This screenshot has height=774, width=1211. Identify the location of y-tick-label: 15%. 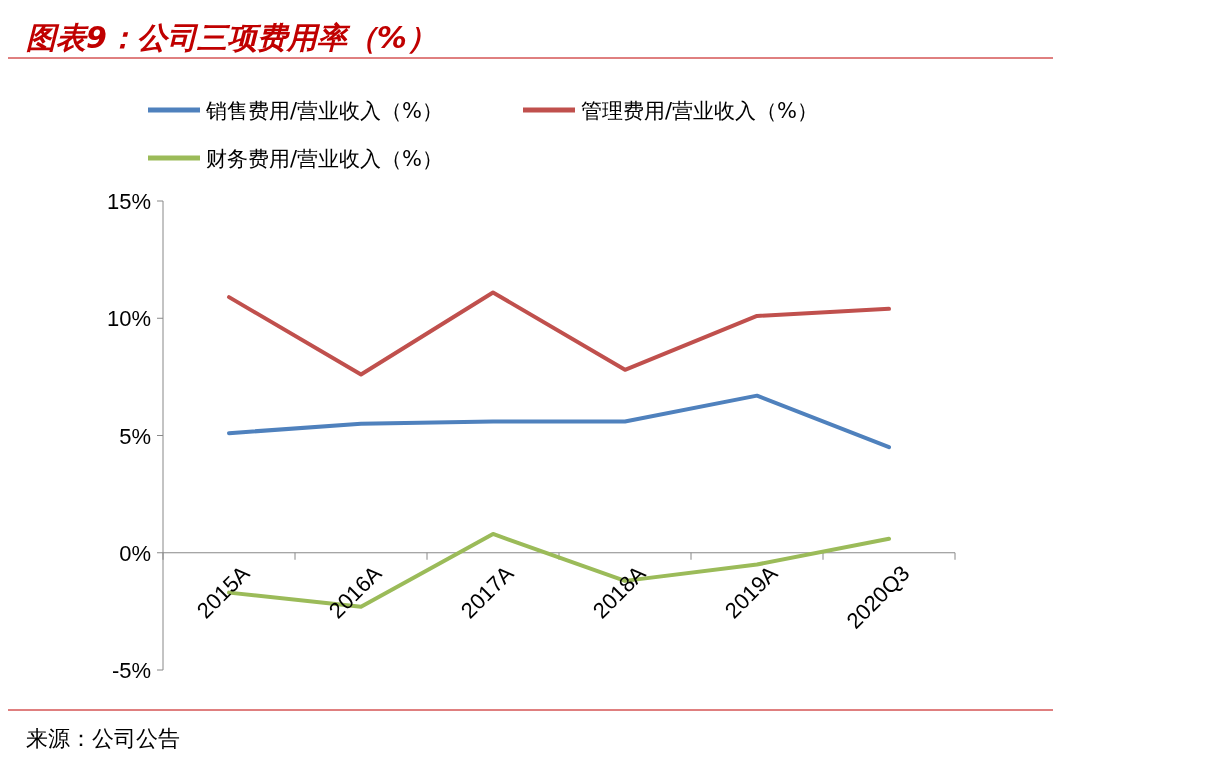
(128, 201).